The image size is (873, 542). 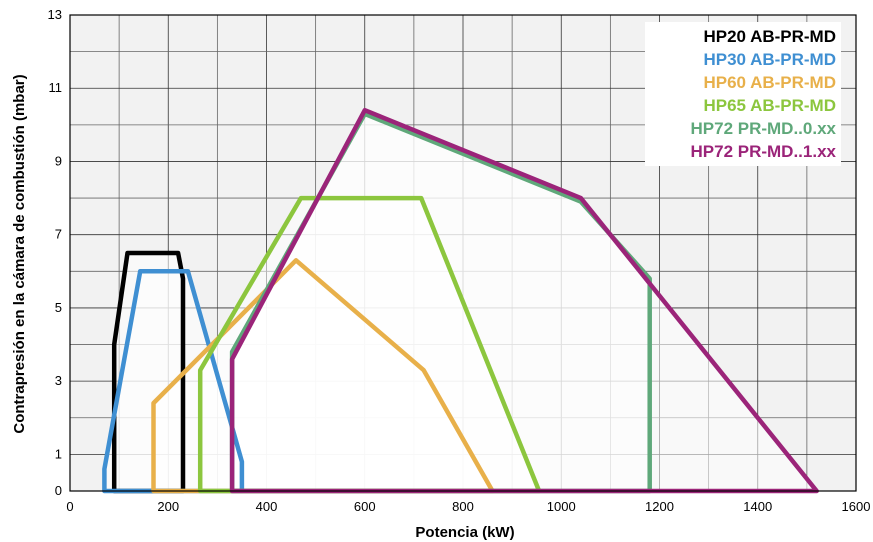 I want to click on x-tick-label: 600, so click(x=365, y=506).